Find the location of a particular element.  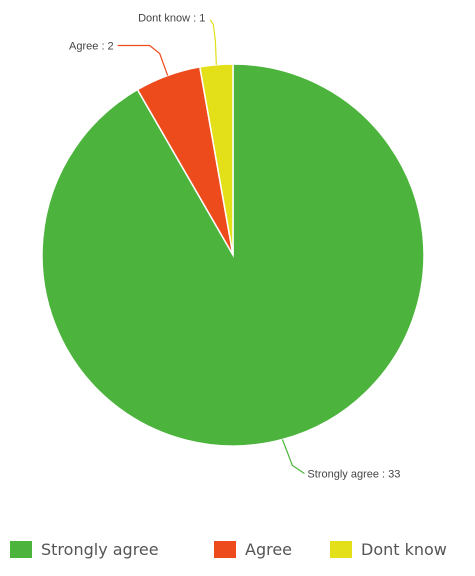

connector-agree is located at coordinates (143, 60).